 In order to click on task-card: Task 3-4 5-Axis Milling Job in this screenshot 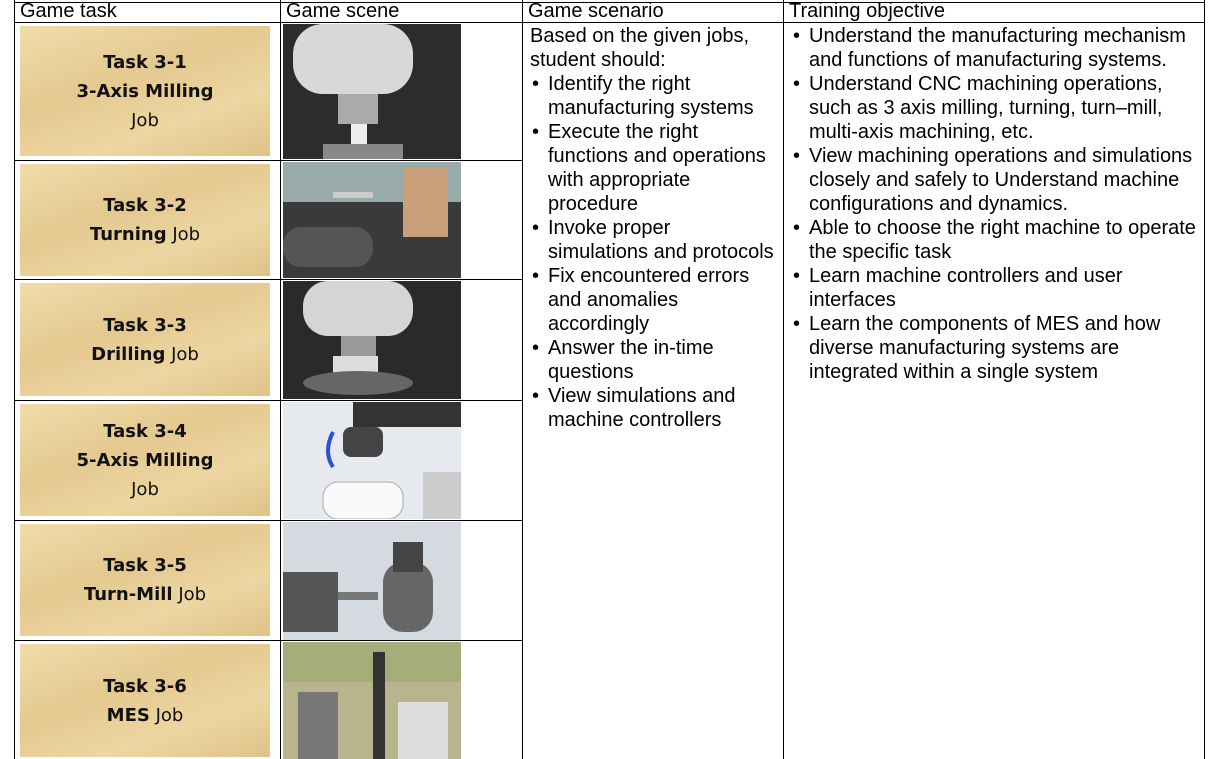, I will do `click(145, 460)`.